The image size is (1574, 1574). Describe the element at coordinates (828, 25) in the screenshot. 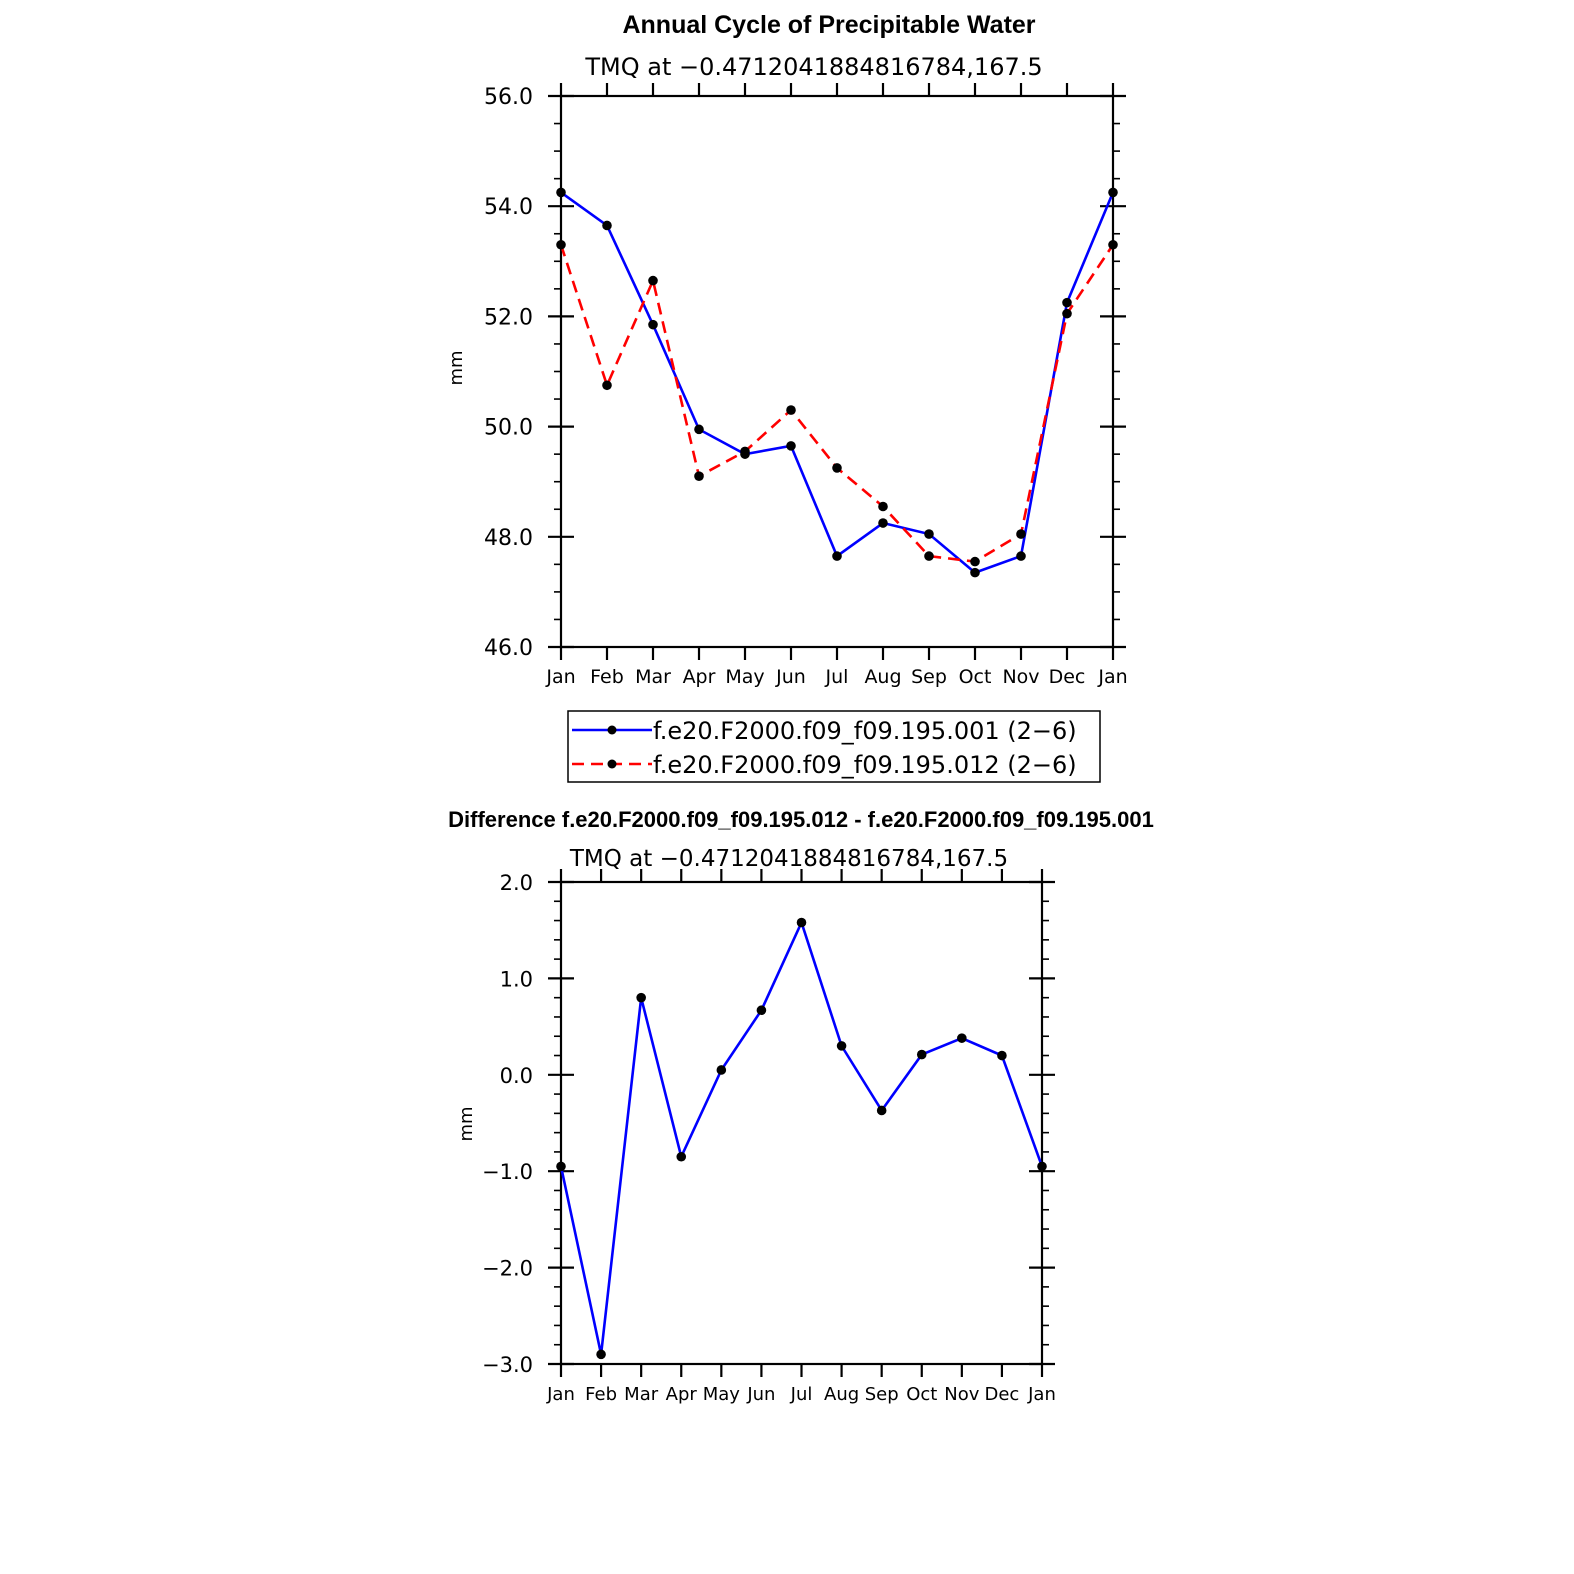

I see `chart-title: Annual Cycle of Precipitable Water` at that location.